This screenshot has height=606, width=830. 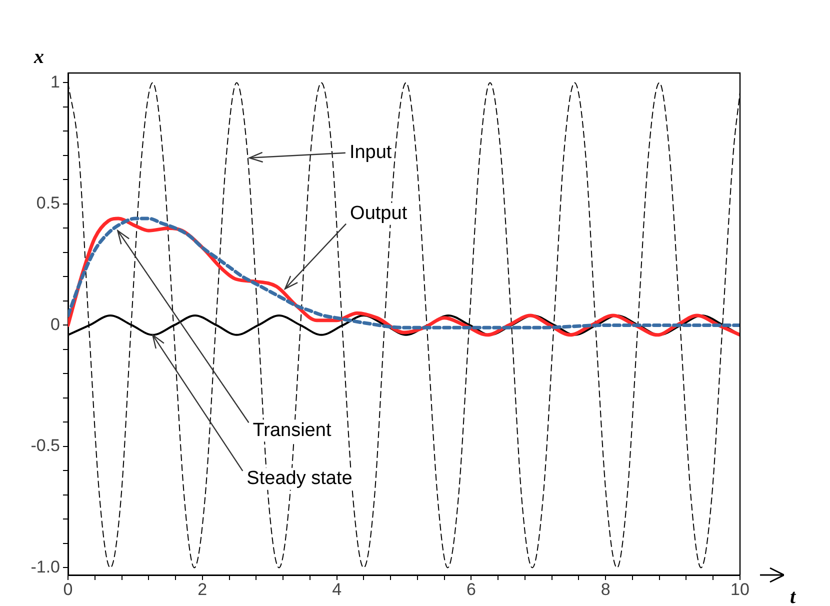 What do you see at coordinates (55, 82) in the screenshot?
I see `y-tick-label: 1` at bounding box center [55, 82].